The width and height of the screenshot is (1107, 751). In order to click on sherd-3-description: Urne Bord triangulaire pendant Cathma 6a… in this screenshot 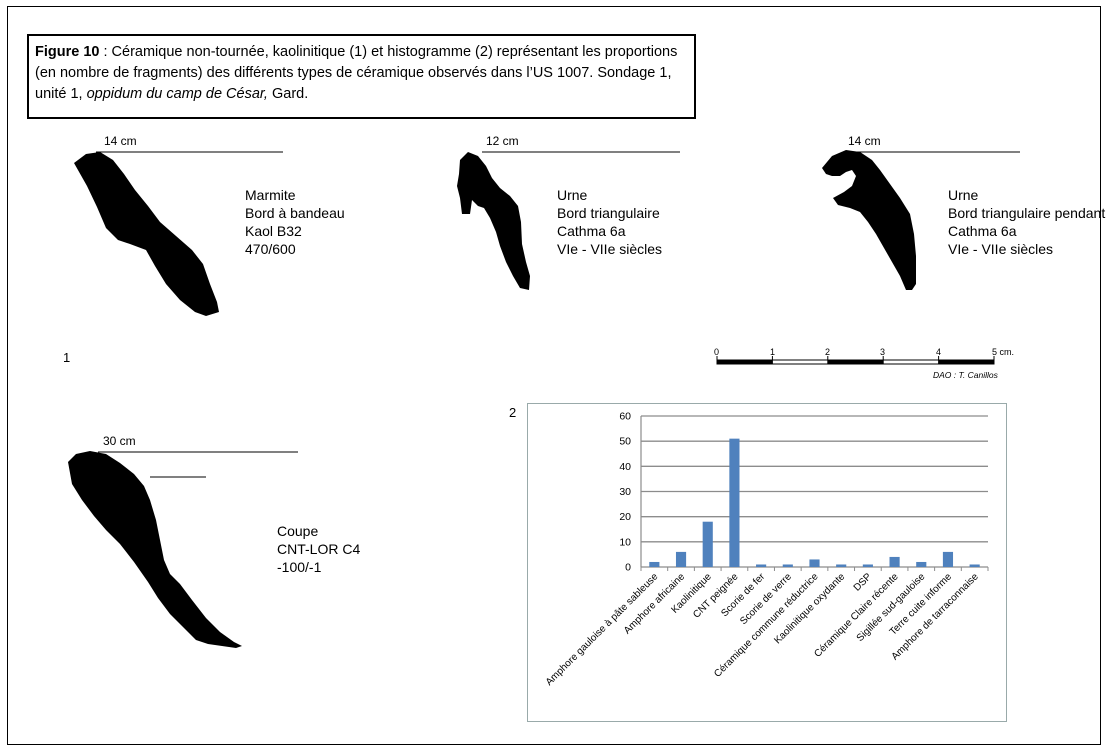, I will do `click(1026, 222)`.